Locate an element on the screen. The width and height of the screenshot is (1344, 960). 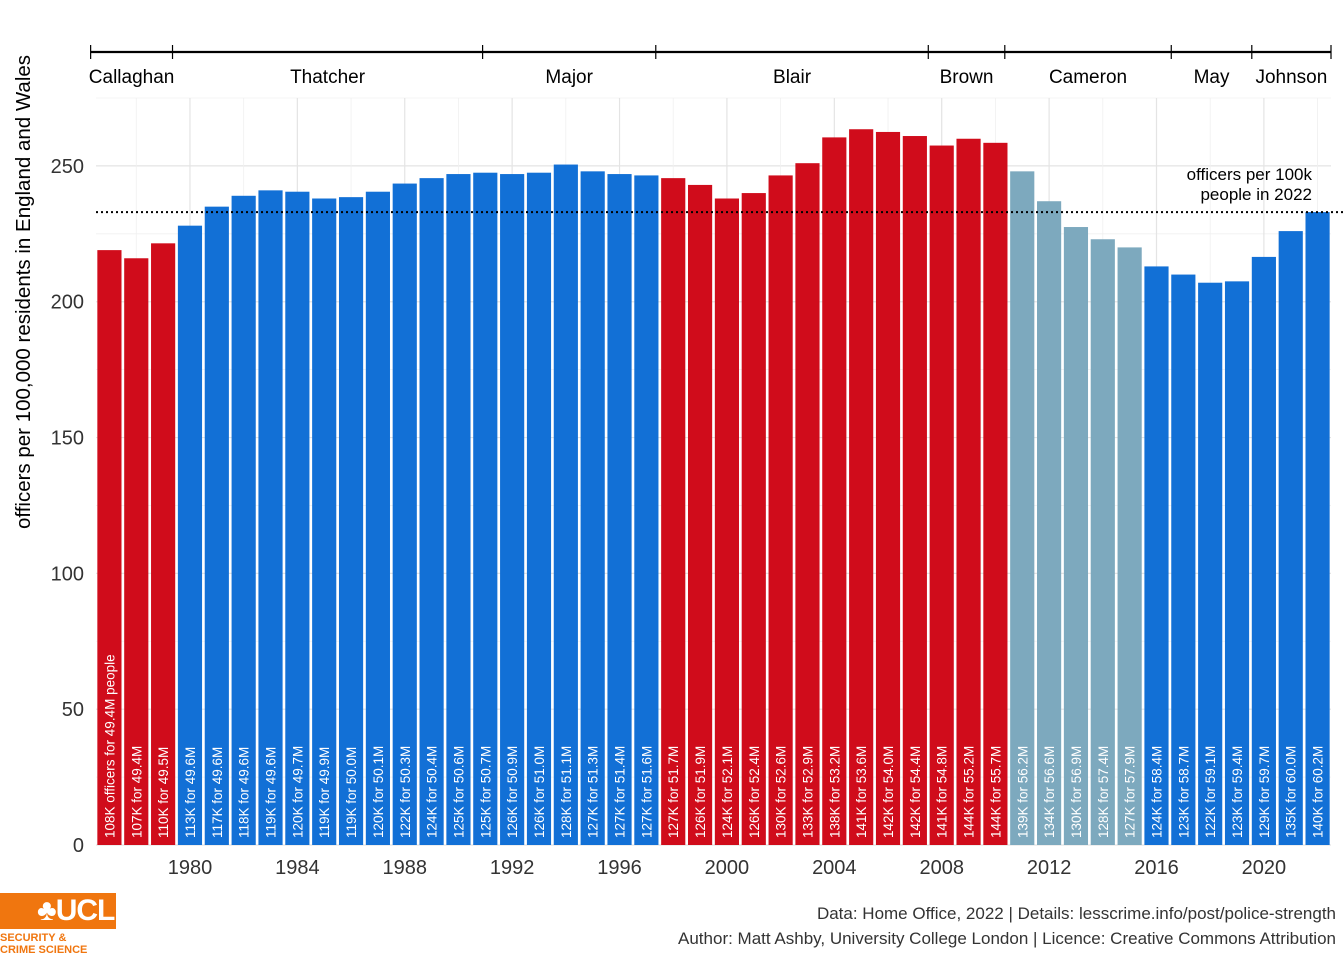
bar-label: 122K for 50.3M is located at coordinates (405, 792).